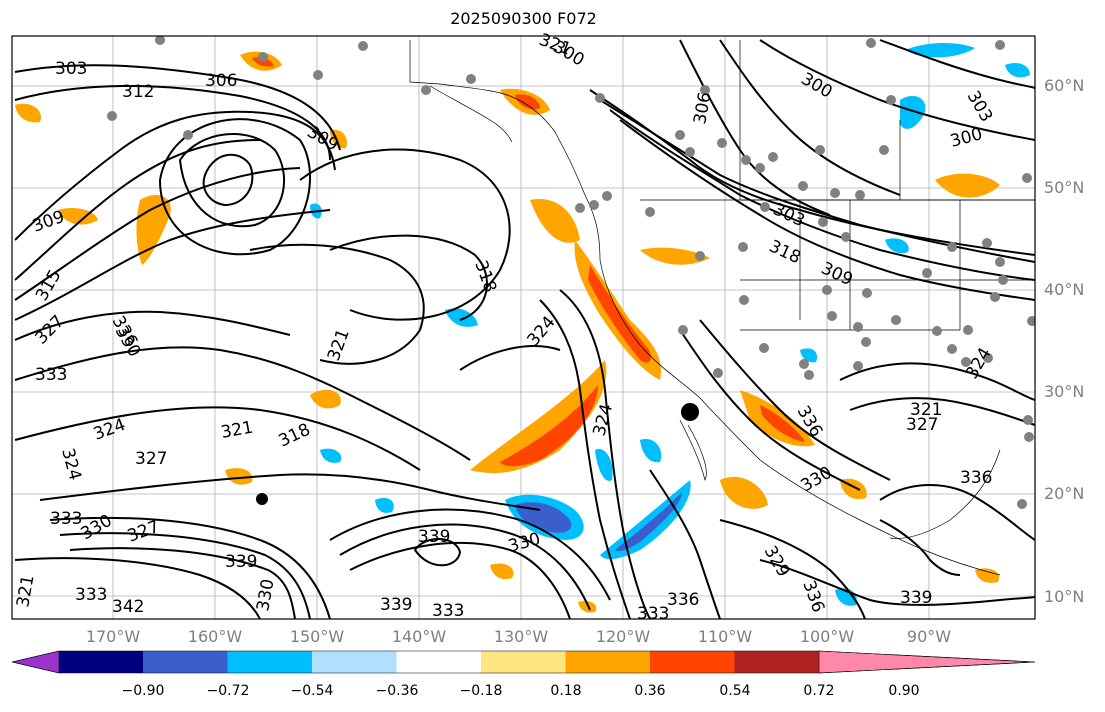 The width and height of the screenshot is (1105, 712). Describe the element at coordinates (215, 636) in the screenshot. I see `lon-label: 160°W` at that location.